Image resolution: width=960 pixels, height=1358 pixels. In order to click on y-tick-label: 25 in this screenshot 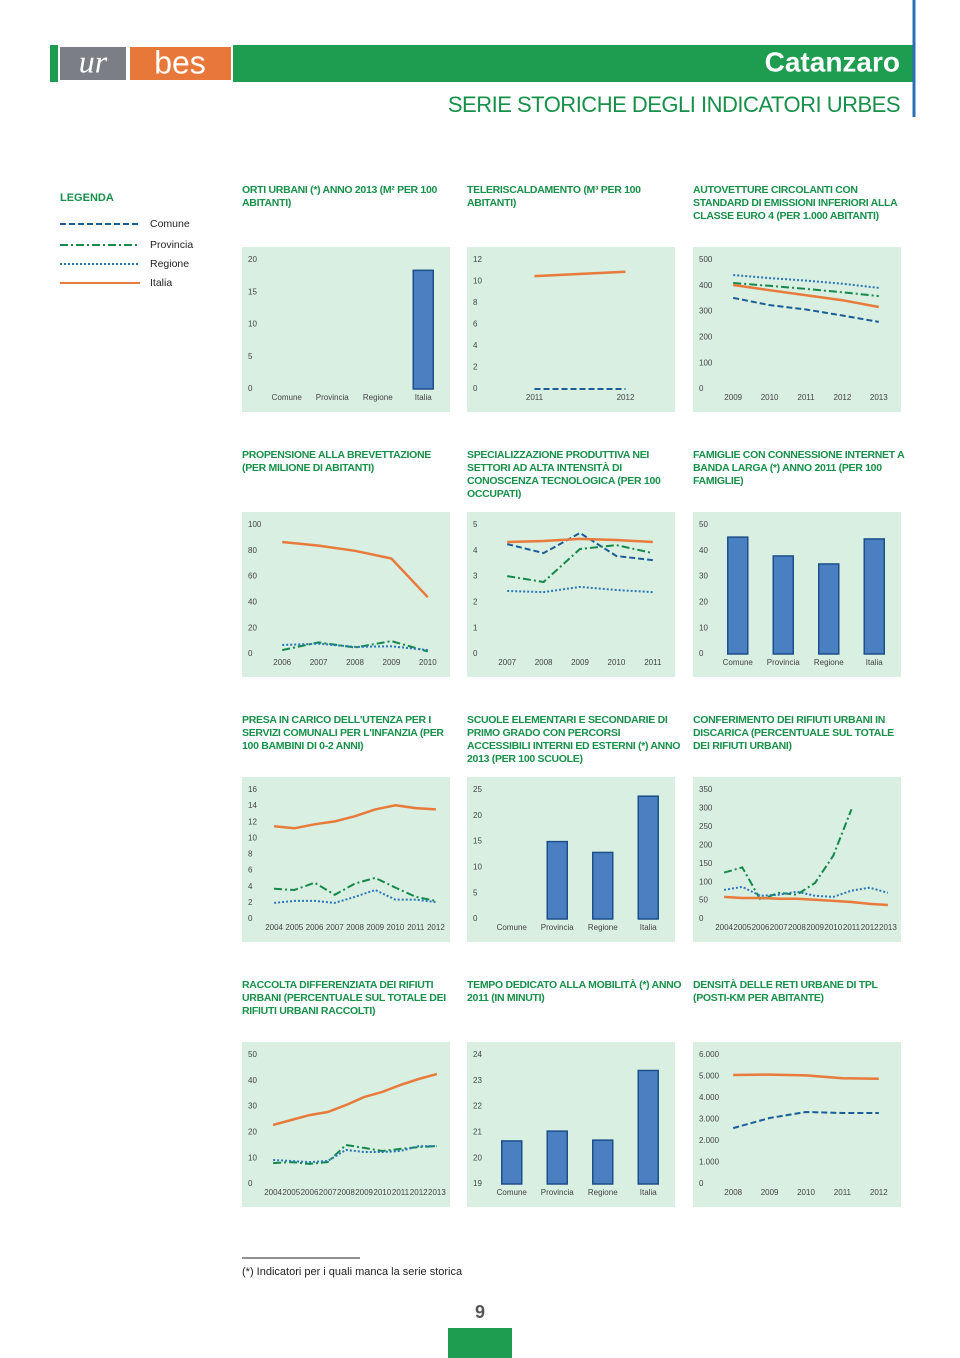, I will do `click(477, 789)`.